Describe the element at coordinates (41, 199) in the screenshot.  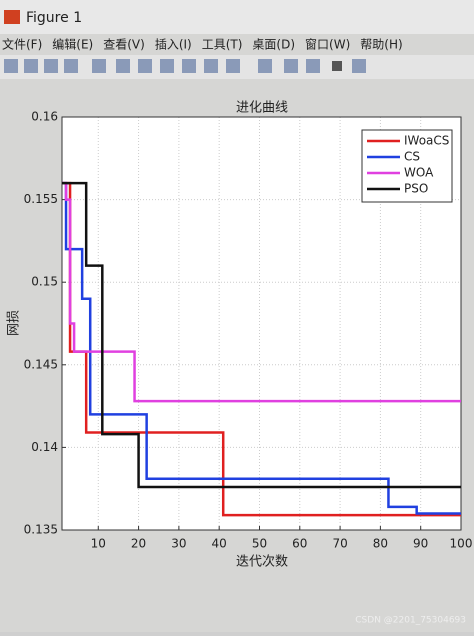
I see `y-tick-label: 0.155` at that location.